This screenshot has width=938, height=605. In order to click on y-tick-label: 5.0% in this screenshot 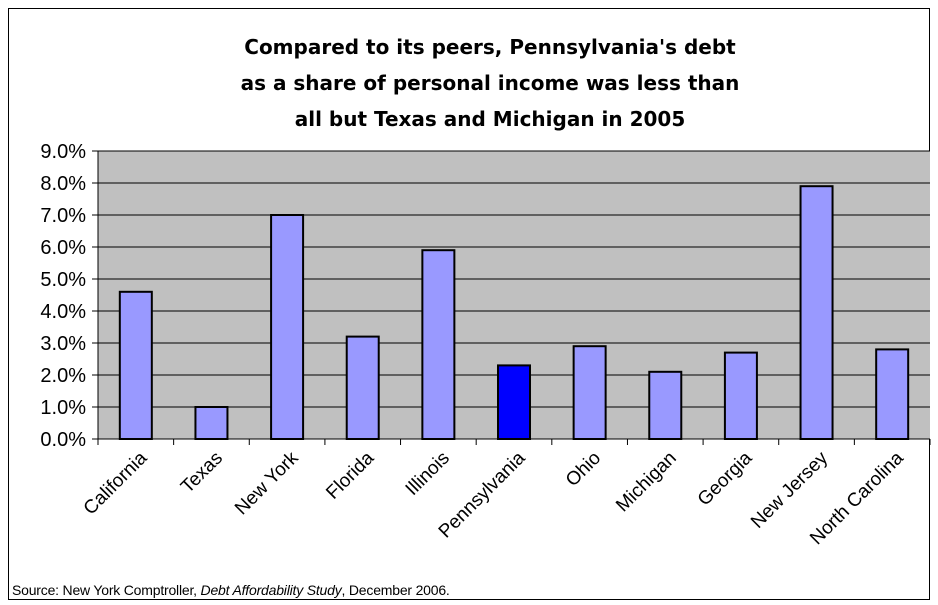, I will do `click(63, 280)`.